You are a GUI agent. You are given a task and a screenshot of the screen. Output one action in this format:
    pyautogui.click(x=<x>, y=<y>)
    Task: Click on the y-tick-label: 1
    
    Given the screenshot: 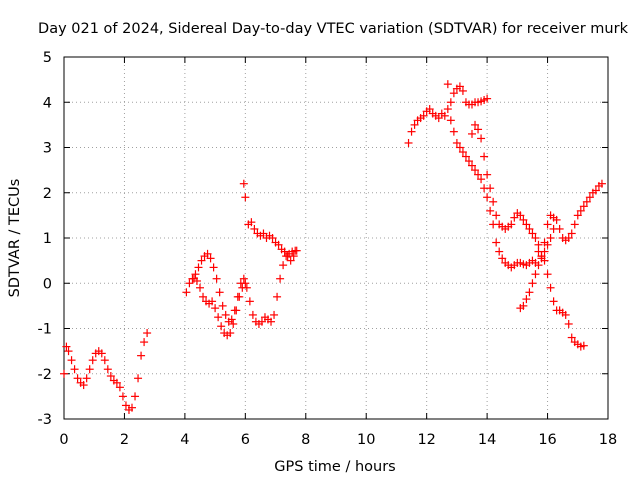 What is the action you would take?
    pyautogui.click(x=47, y=239)
    